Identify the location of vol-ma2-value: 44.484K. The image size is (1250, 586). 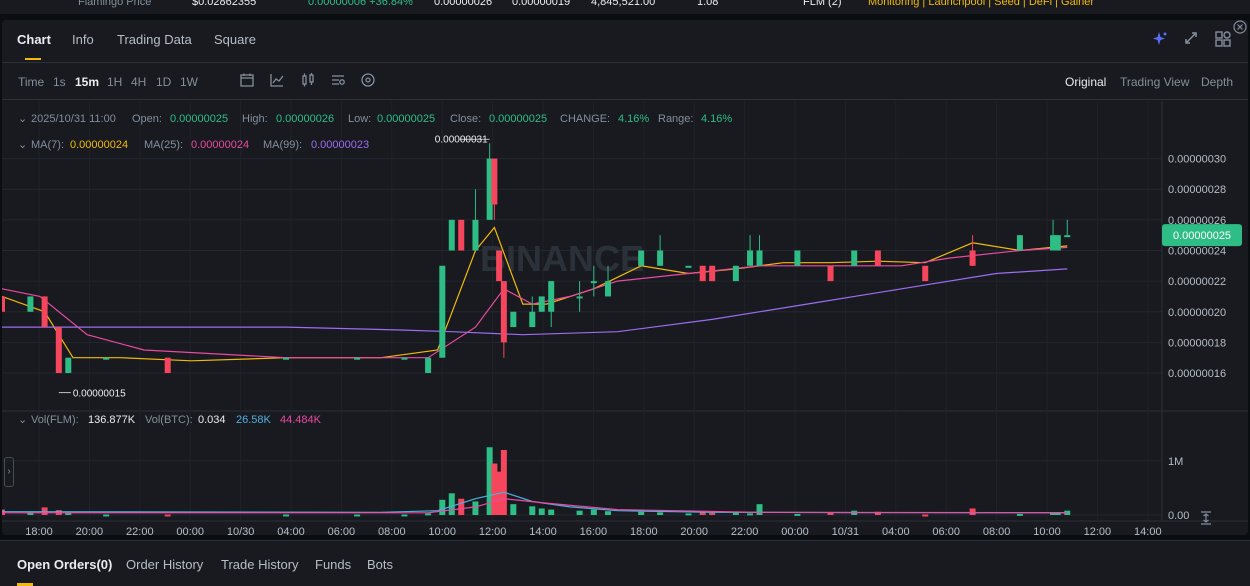
(301, 420).